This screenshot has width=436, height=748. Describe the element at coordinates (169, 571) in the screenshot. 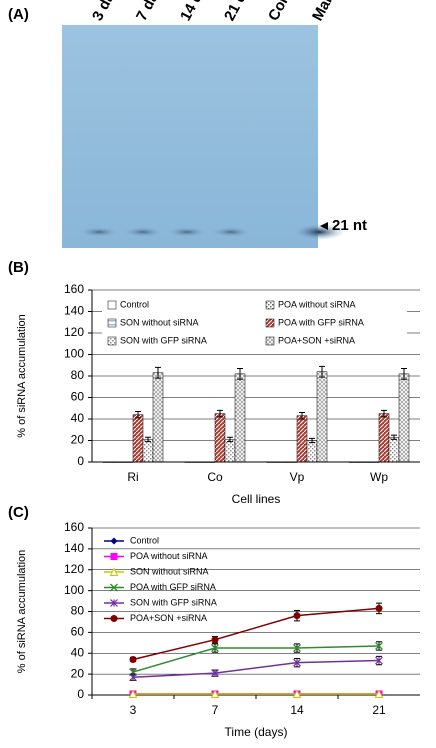

I see `legend-label: SON without siRNA` at that location.